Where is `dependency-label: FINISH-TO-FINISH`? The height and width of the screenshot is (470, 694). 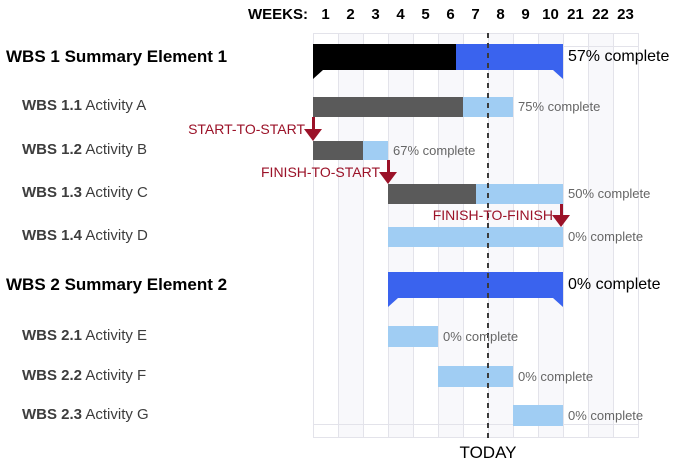
dependency-label: FINISH-TO-FINISH is located at coordinates (492, 215).